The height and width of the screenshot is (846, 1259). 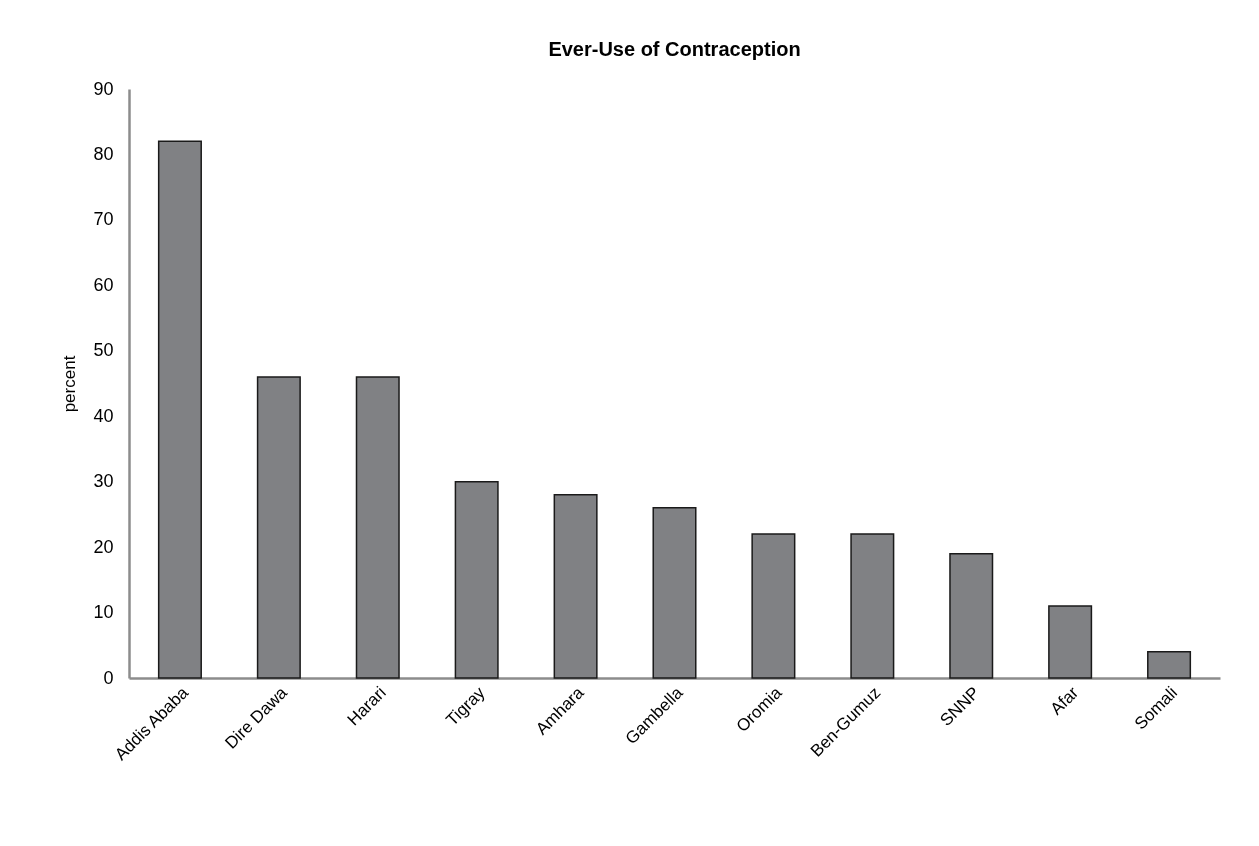 What do you see at coordinates (103, 88) in the screenshot?
I see `y-tick-label: 90` at bounding box center [103, 88].